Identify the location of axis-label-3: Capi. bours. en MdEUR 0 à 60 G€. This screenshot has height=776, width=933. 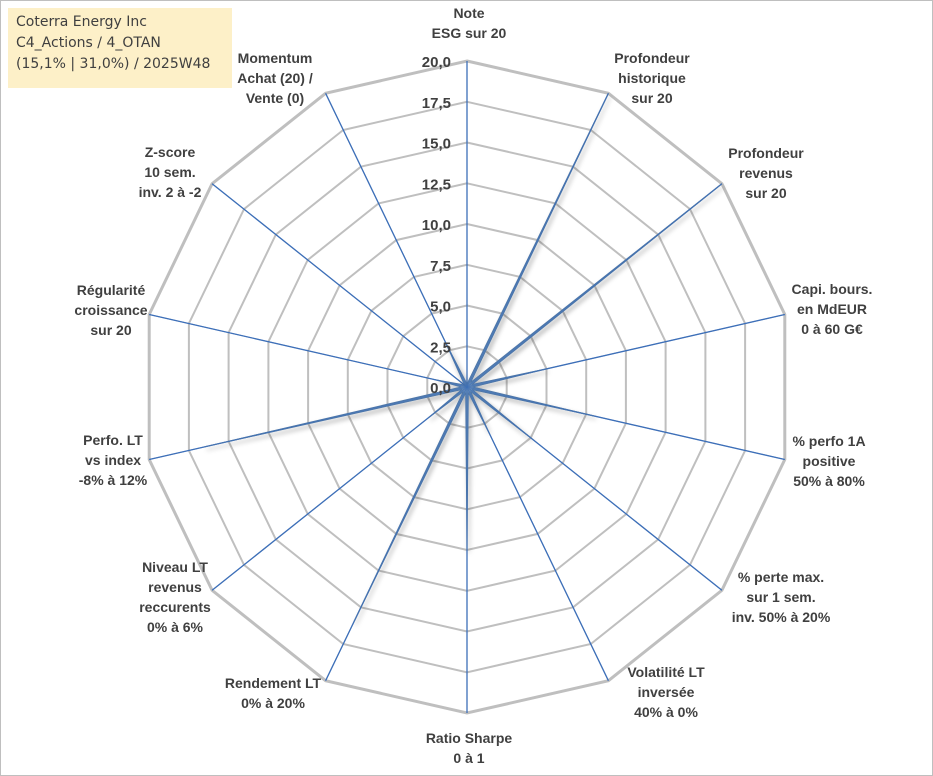
(832, 309).